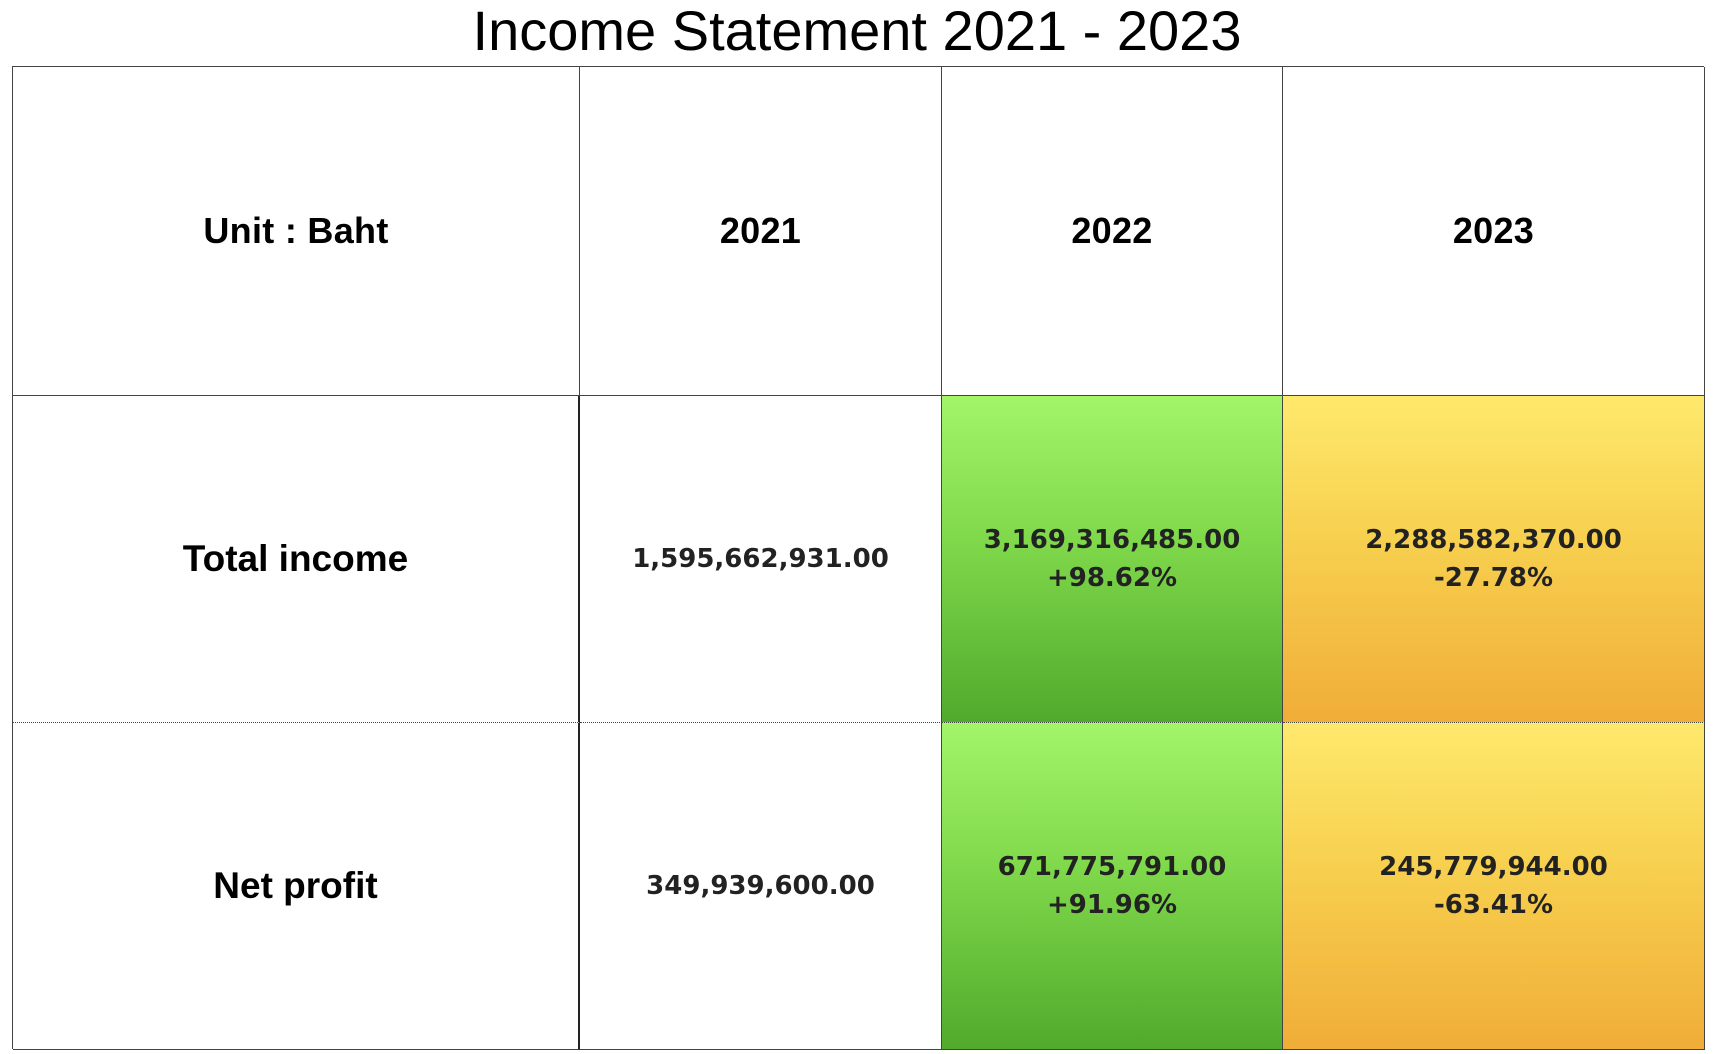 The width and height of the screenshot is (1714, 1054). What do you see at coordinates (1112, 867) in the screenshot?
I see `net-profit-2022-value: 671,775,791.00` at bounding box center [1112, 867].